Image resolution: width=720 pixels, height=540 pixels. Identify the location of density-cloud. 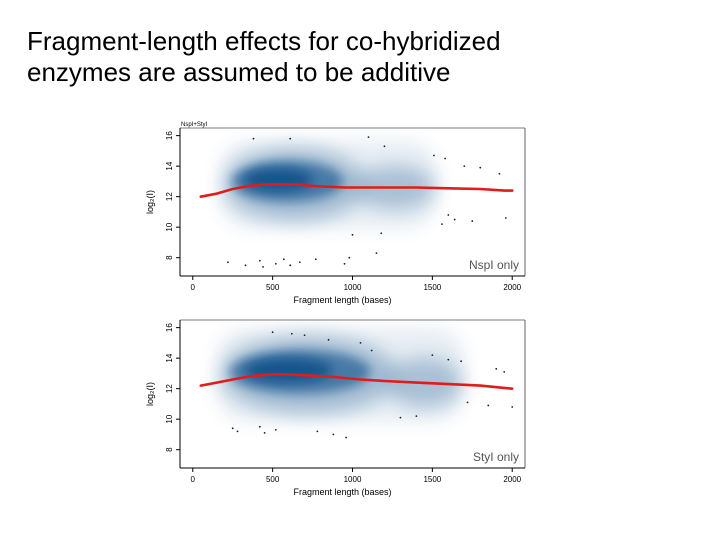
(340, 375).